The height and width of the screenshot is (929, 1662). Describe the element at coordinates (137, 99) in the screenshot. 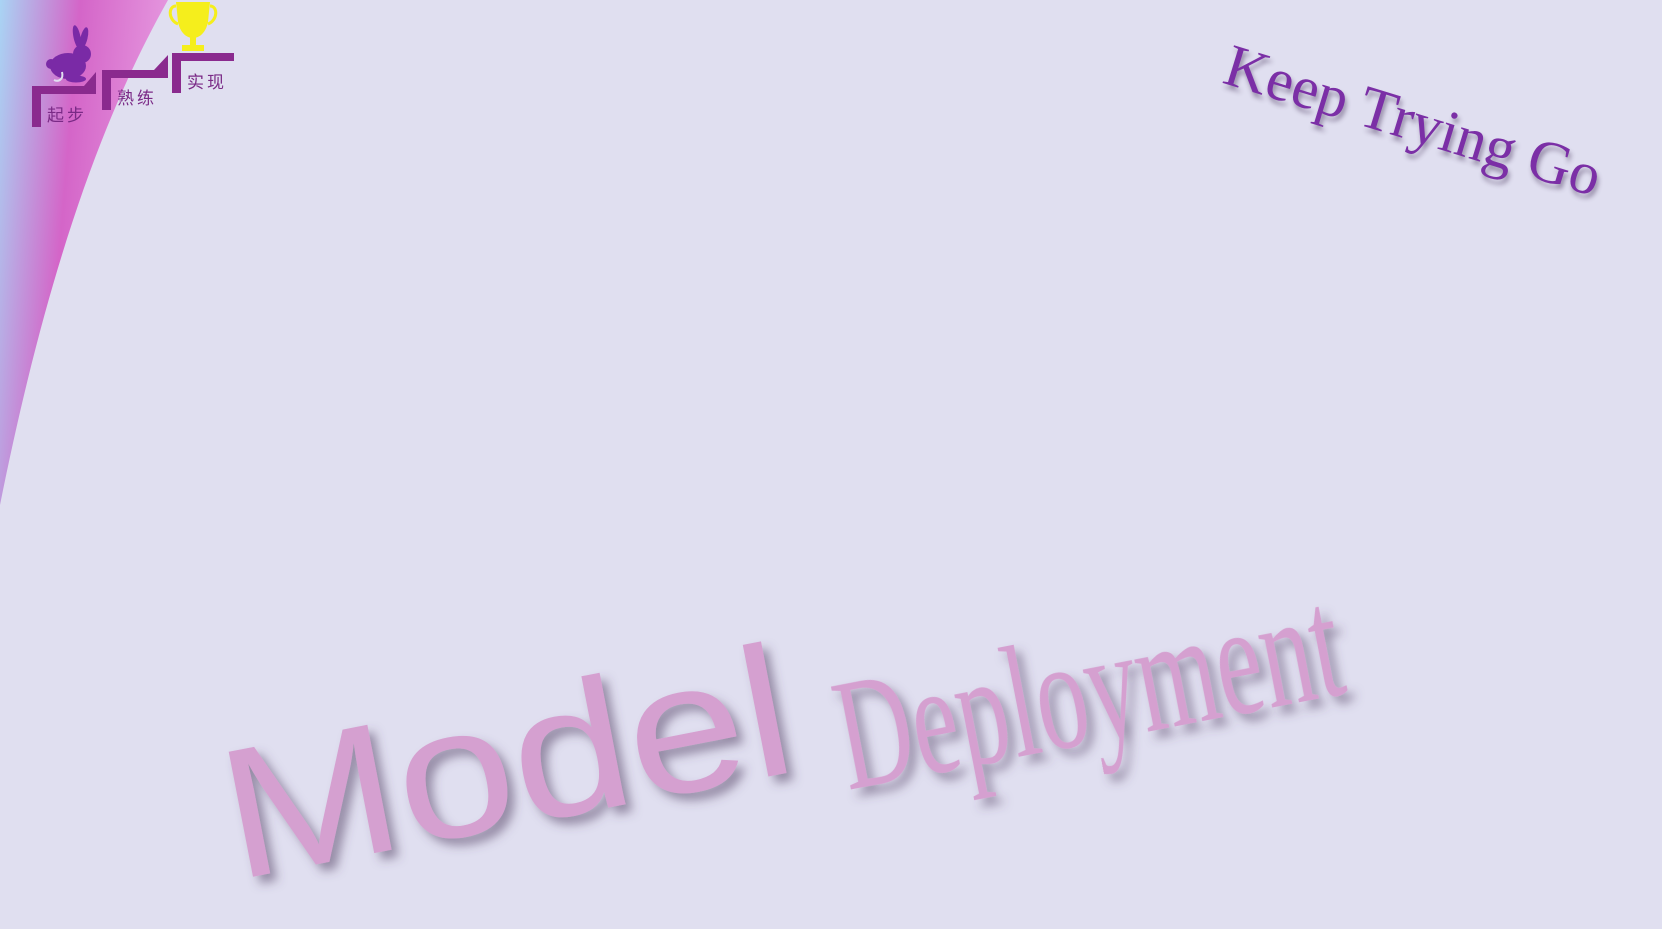

I see `step-label-skilled: 熟练` at that location.